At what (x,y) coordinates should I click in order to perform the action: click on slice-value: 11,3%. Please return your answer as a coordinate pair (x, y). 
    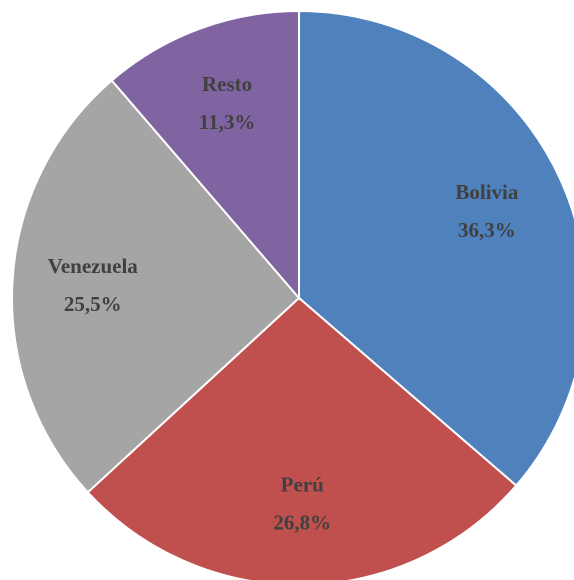
    Looking at the image, I should click on (227, 122).